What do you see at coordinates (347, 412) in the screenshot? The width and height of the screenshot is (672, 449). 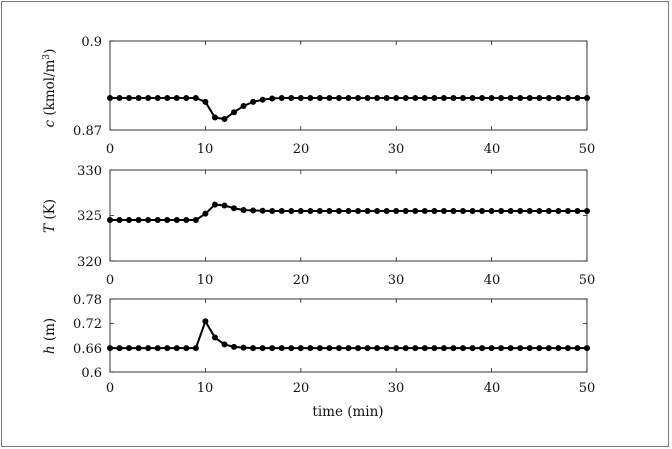 I see `x-axis-label: time (min)` at bounding box center [347, 412].